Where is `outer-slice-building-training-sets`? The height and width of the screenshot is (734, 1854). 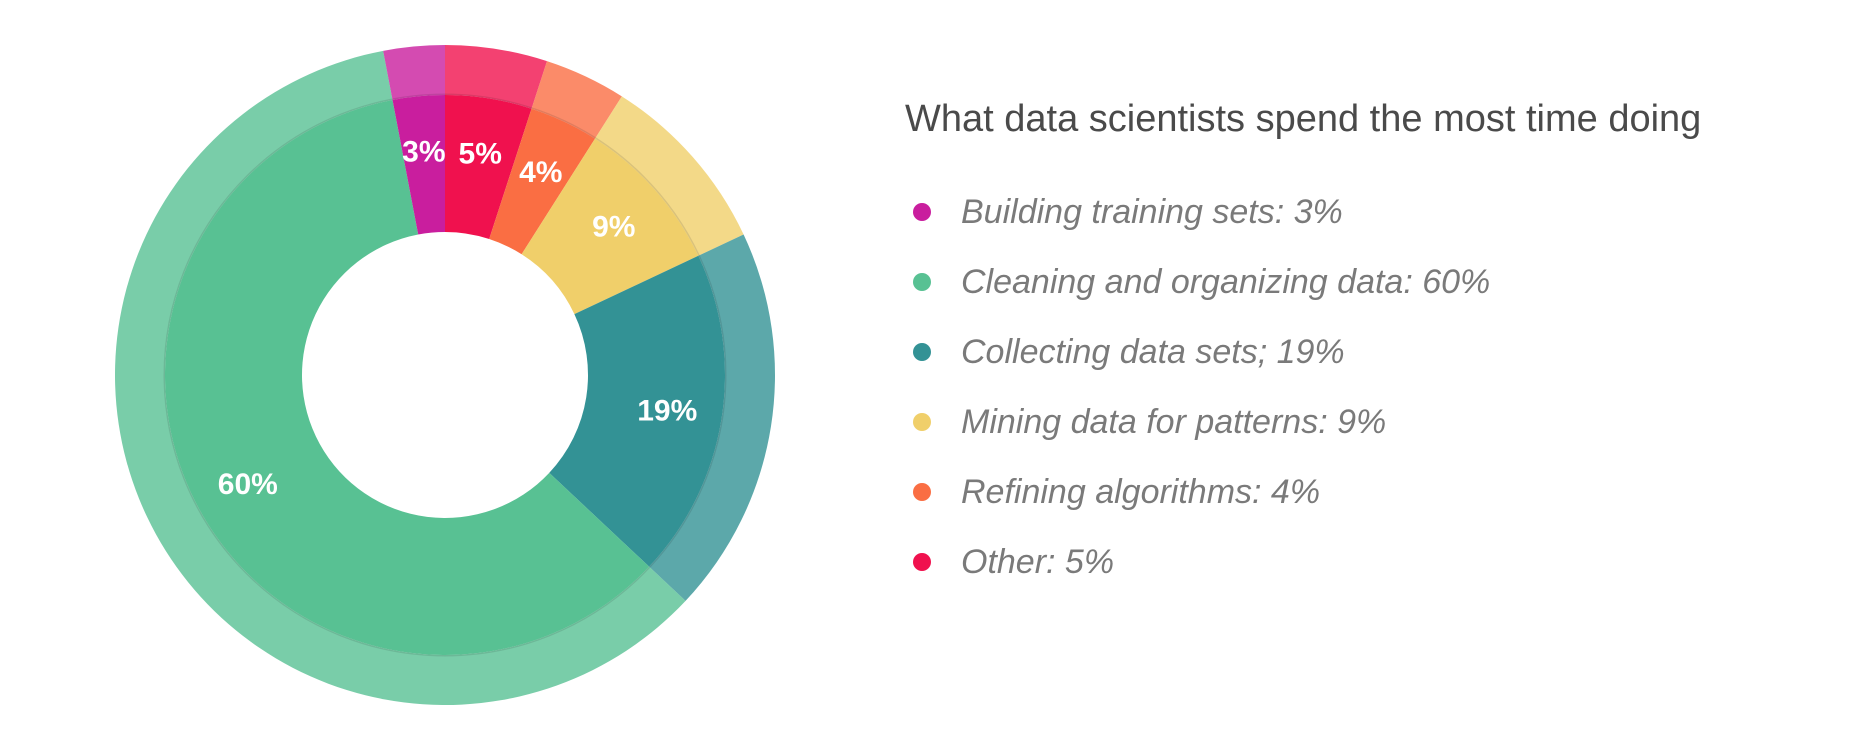
outer-slice-building-training-sets is located at coordinates (414, 72).